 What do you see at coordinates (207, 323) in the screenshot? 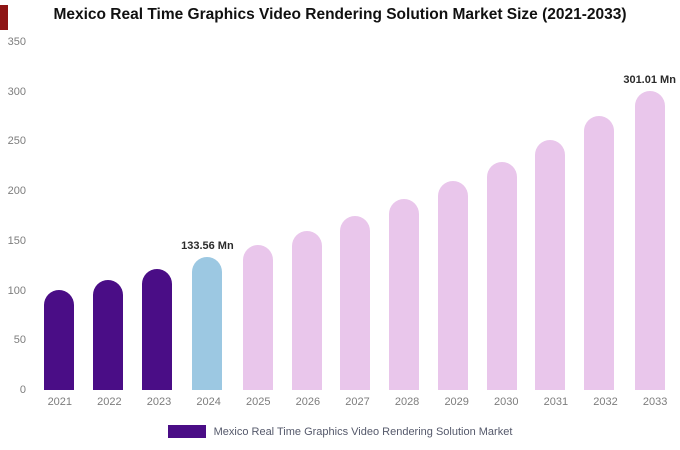
I see `bar-2024` at bounding box center [207, 323].